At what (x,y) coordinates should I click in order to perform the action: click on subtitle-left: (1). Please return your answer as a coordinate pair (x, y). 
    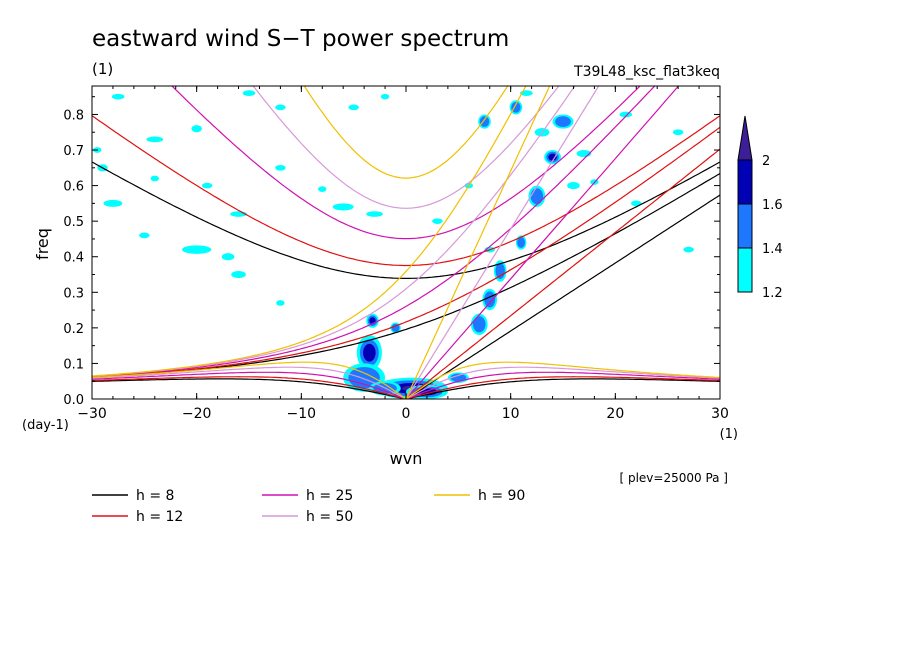
    Looking at the image, I should click on (102, 69).